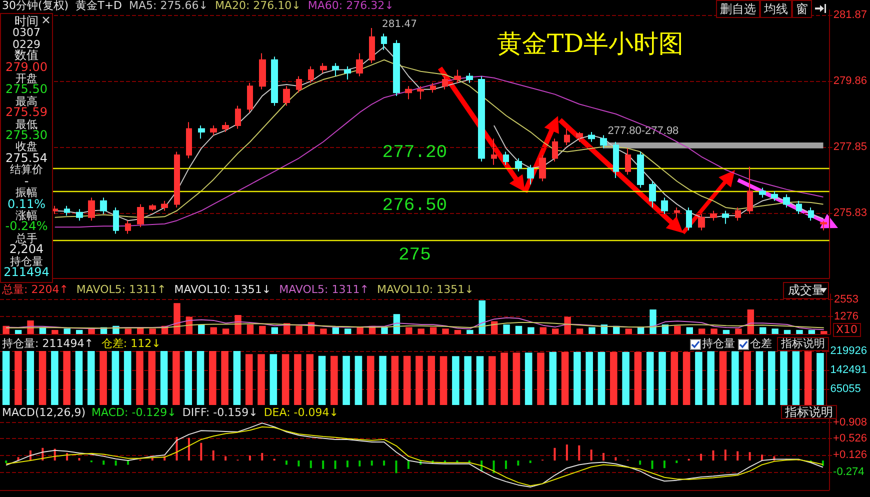  What do you see at coordinates (27, 215) in the screenshot?
I see `annotation: 涨幅` at bounding box center [27, 215].